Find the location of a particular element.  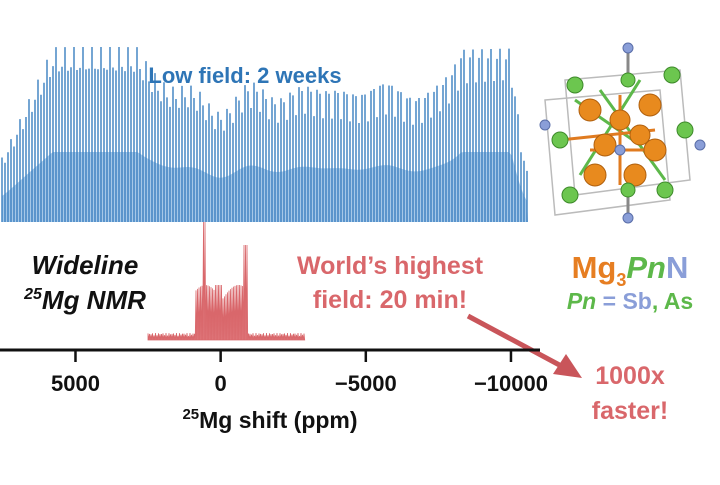

compound-formula: Mg3PnN is located at coordinates (630, 270).